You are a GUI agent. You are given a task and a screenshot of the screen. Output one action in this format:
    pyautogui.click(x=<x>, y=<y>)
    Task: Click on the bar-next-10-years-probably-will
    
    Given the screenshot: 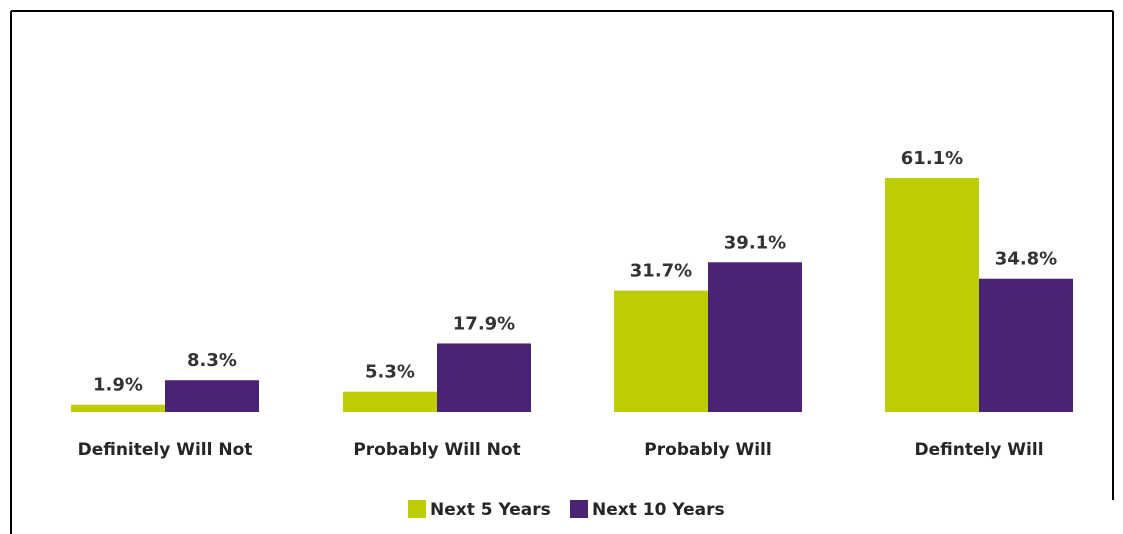 What is the action you would take?
    pyautogui.click(x=755, y=337)
    